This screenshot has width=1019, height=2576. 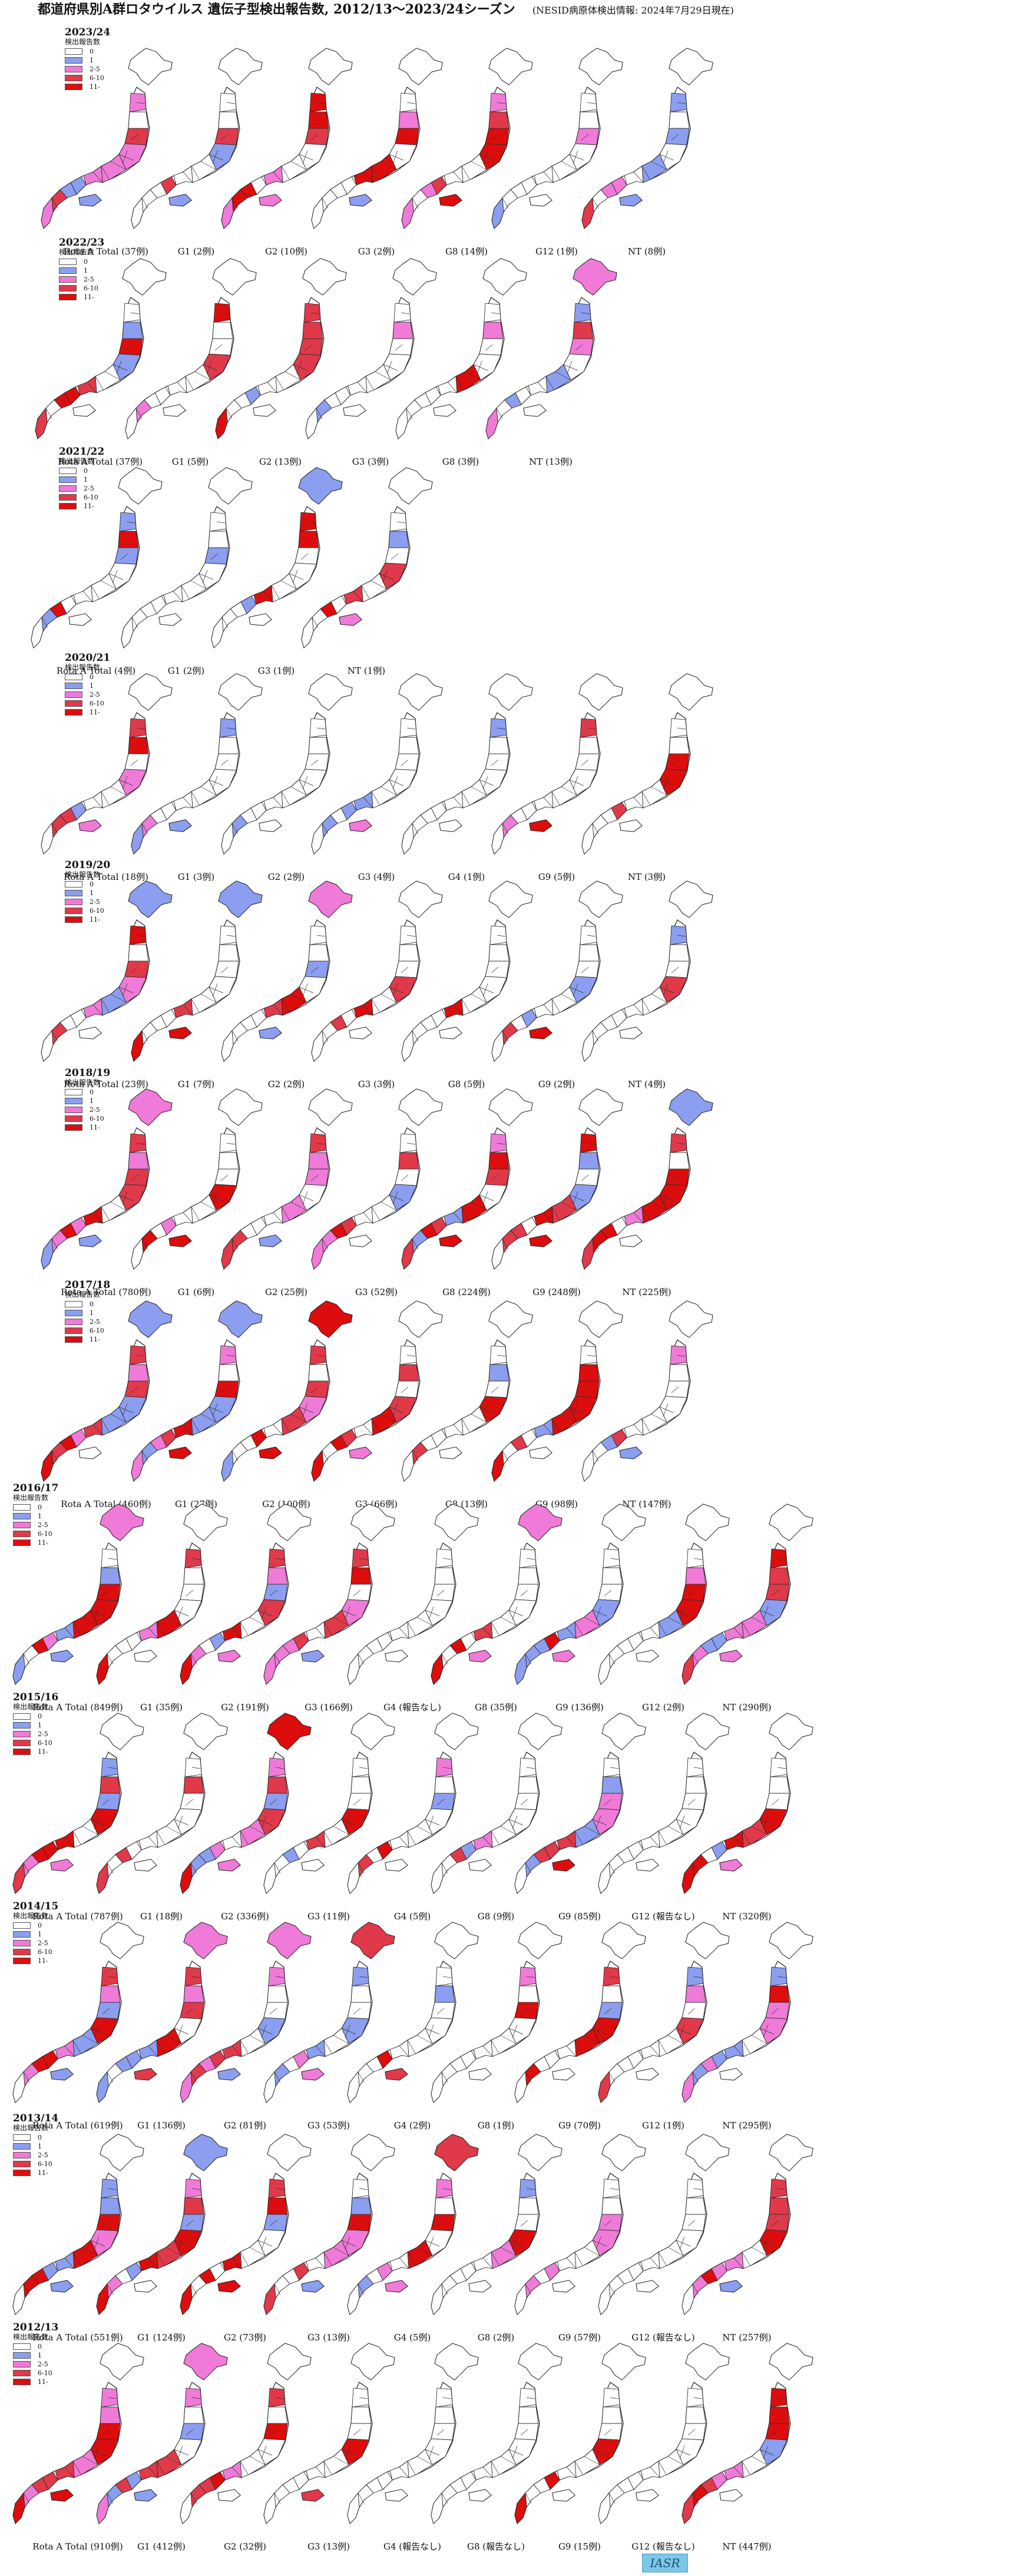 I want to click on season-legend: 2020/21 検出報告数 0 1 2-5 6-10 11-, so click(x=87, y=685).